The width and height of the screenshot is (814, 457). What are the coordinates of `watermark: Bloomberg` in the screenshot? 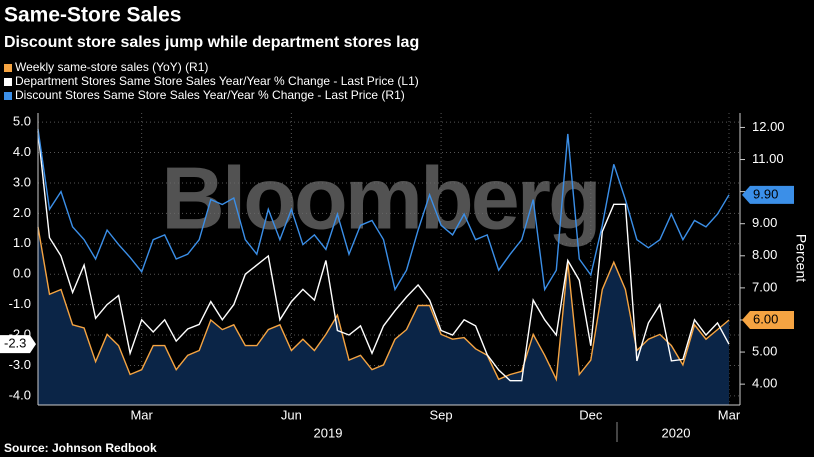 It's located at (379, 197).